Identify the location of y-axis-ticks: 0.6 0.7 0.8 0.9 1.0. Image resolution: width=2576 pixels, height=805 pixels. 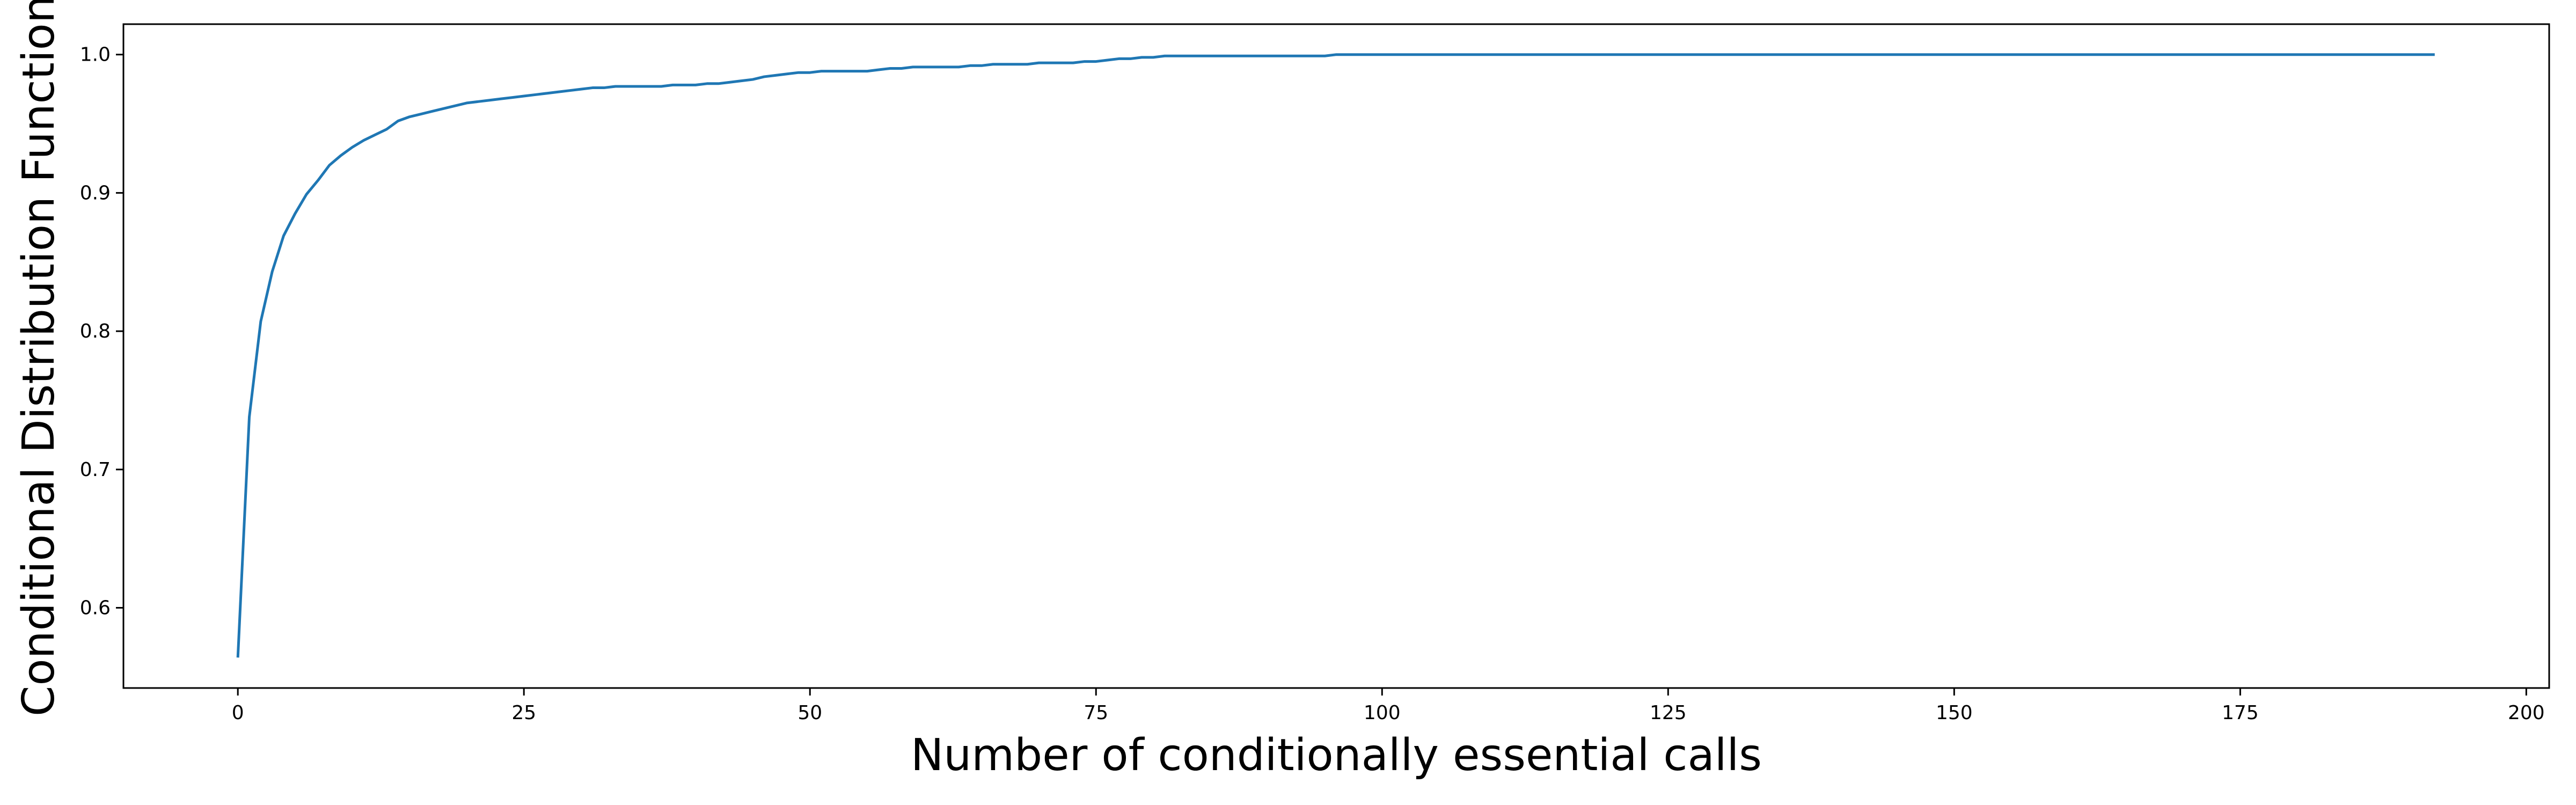
(101, 331).